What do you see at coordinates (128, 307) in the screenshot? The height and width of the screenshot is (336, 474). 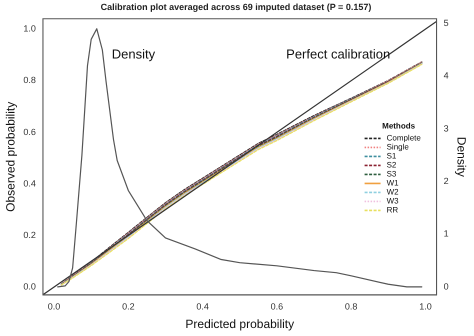 I see `x-tick-label: 0.2` at bounding box center [128, 307].